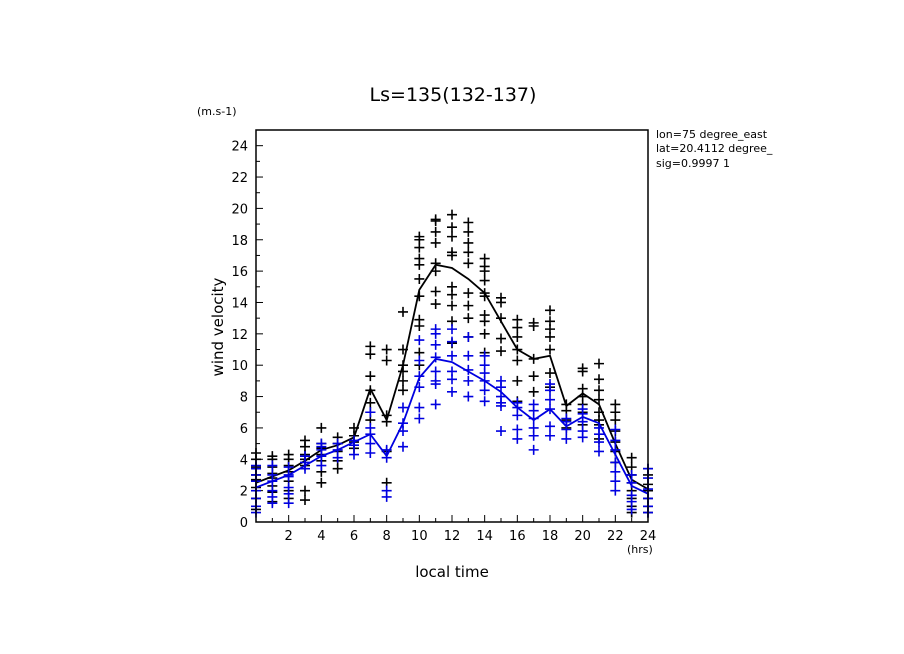  Describe the element at coordinates (582, 536) in the screenshot. I see `x-tick-label: 20` at that location.